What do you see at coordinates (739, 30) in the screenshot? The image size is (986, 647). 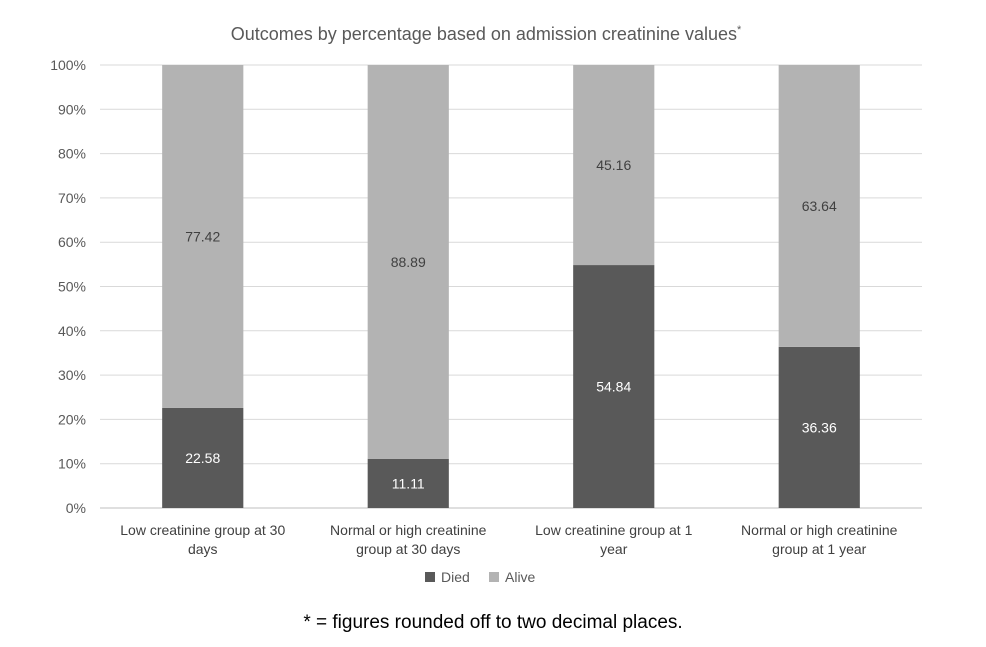 I see `chart-title-superscript: *` at bounding box center [739, 30].